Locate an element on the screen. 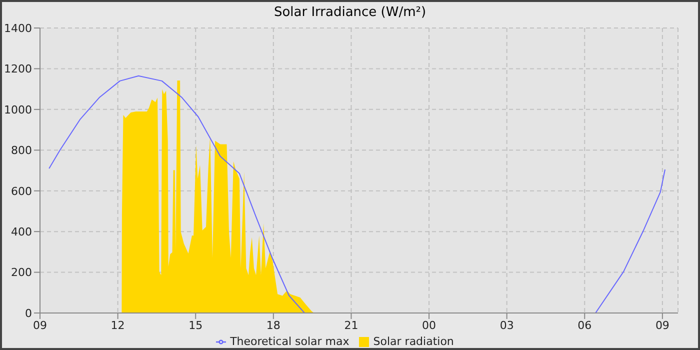  x-tick-label: 00 is located at coordinates (429, 325).